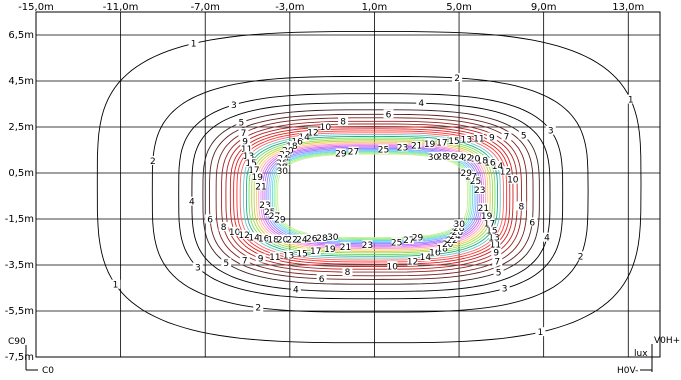 The height and width of the screenshot is (380, 681). I want to click on contour-label: 9, so click(496, 253).